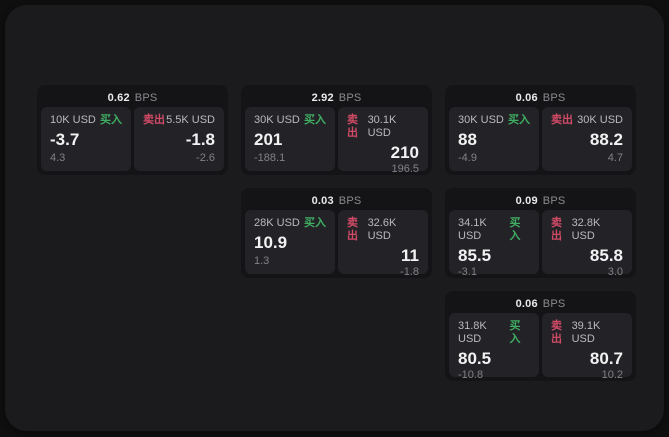 The width and height of the screenshot is (669, 437). Describe the element at coordinates (290, 242) in the screenshot. I see `buy-pane: 28K USD 买入 10.9 1.3` at that location.